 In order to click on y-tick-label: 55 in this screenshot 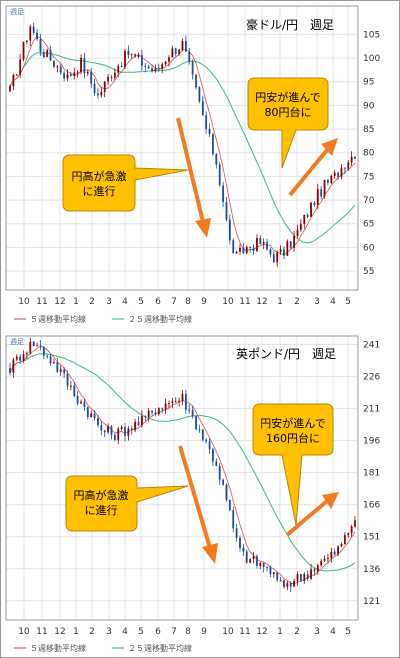, I will do `click(368, 272)`.